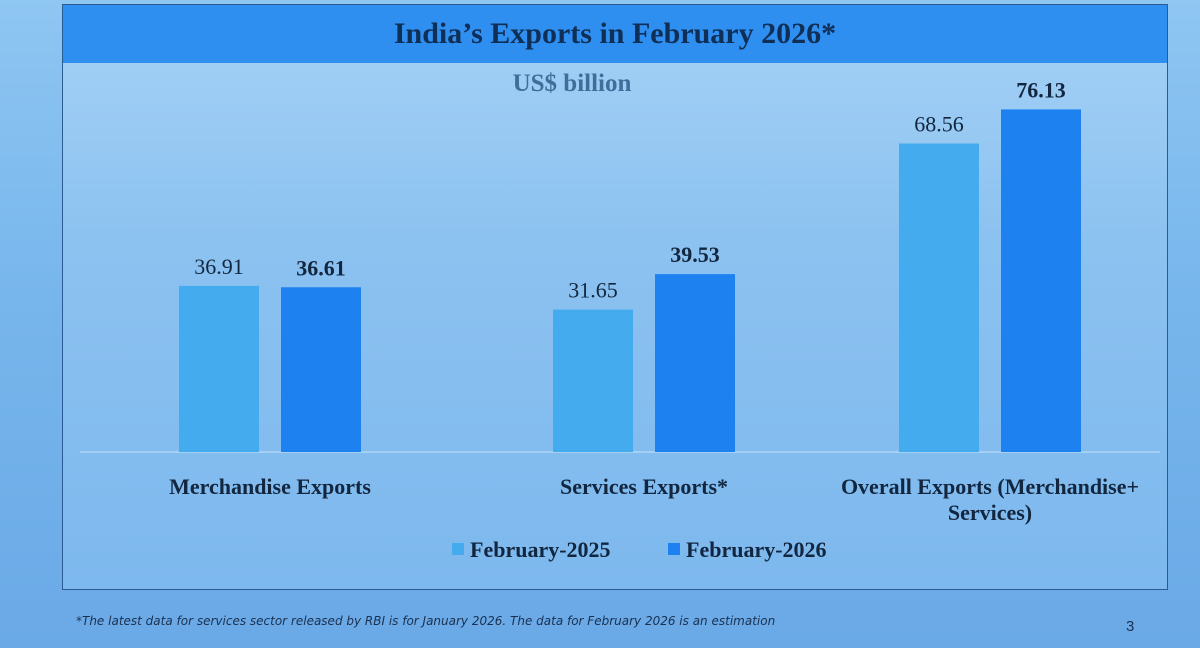 The width and height of the screenshot is (1200, 648). I want to click on chart-subtitle: US$ billion, so click(572, 83).